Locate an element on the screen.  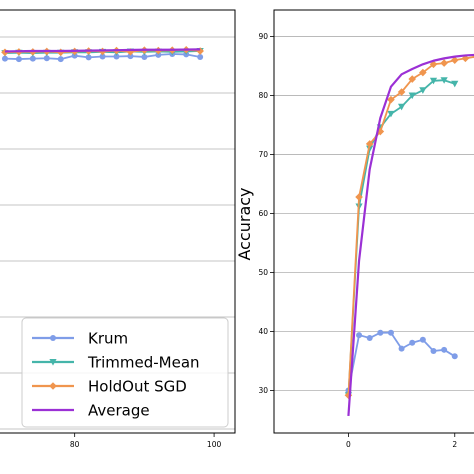
right-y-axis-label: Accuracy is located at coordinates (244, 223).